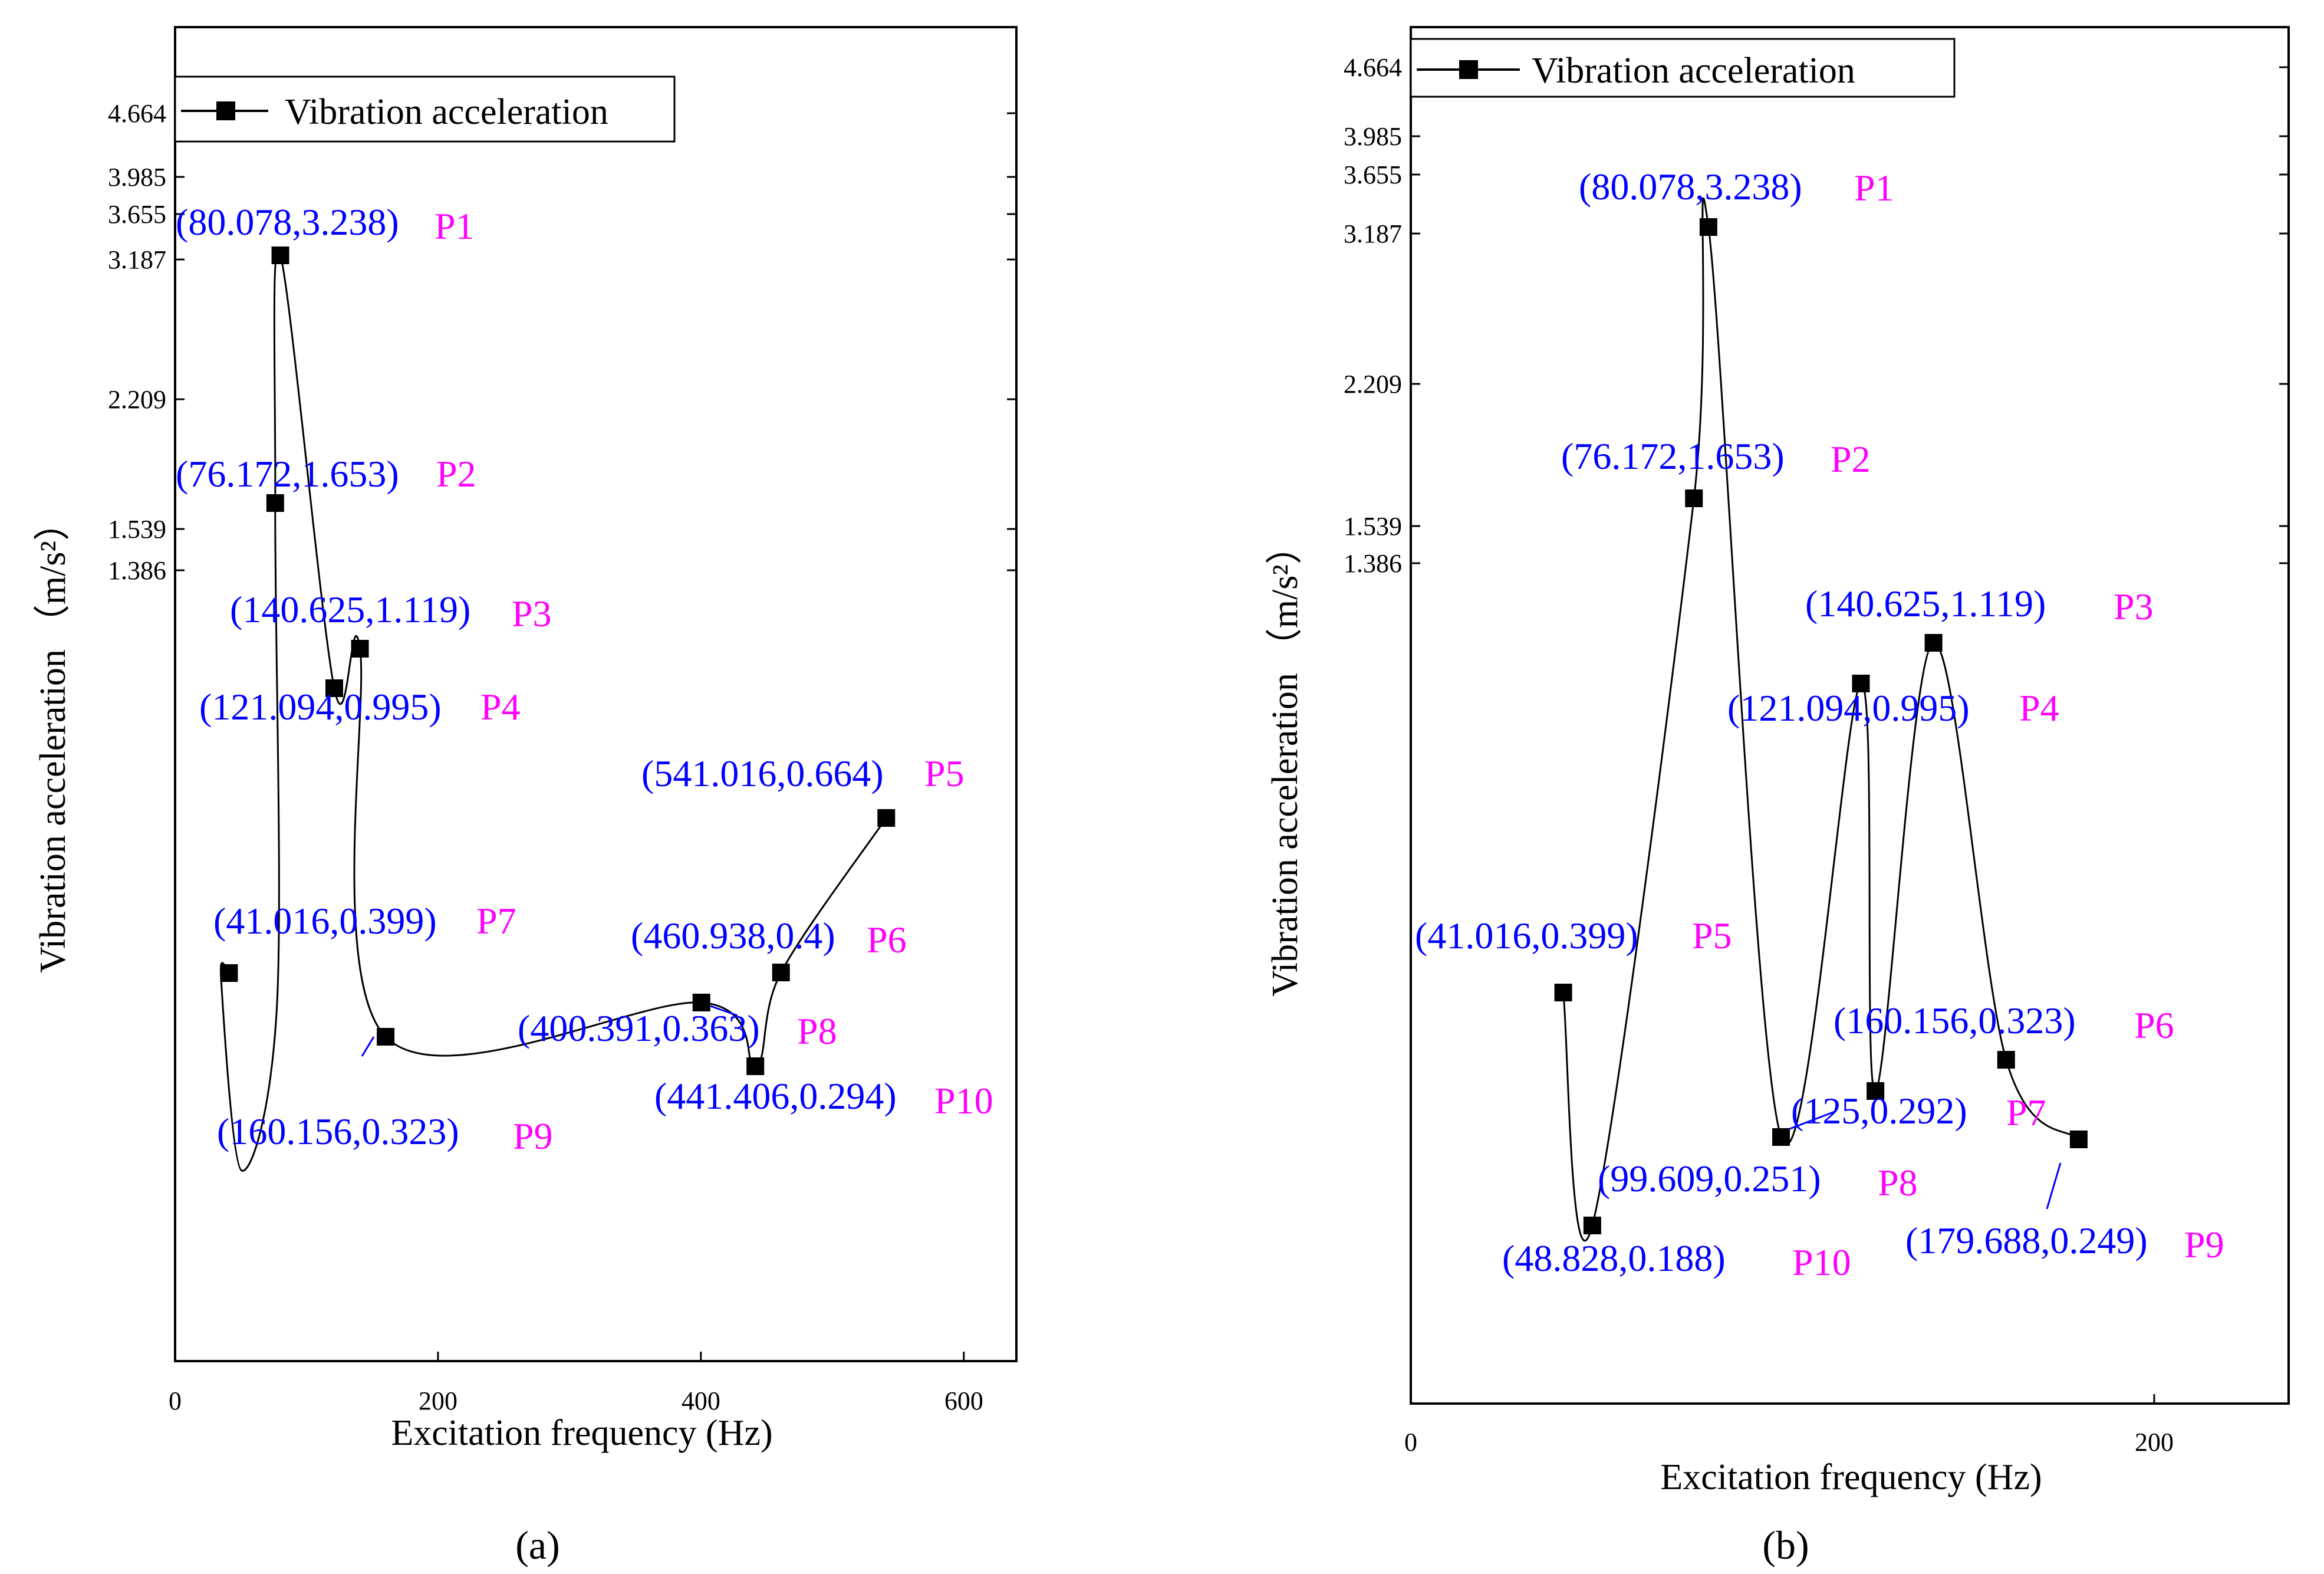 This screenshot has width=2324, height=1574. I want to click on legend-marker-a, so click(225, 110).